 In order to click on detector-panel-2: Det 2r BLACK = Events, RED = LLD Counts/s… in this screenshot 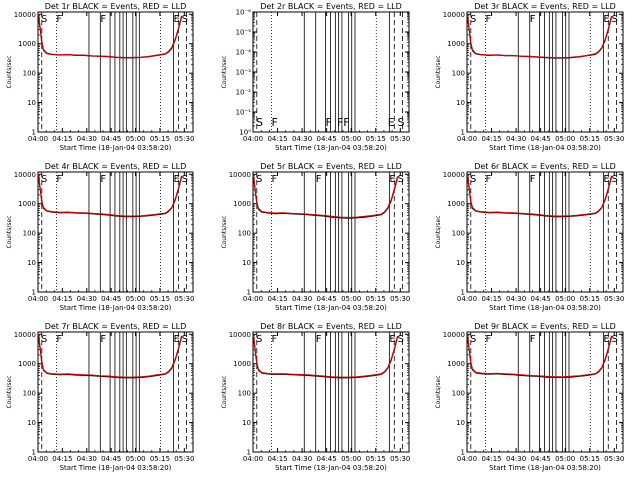, I will do `click(315, 77)`.